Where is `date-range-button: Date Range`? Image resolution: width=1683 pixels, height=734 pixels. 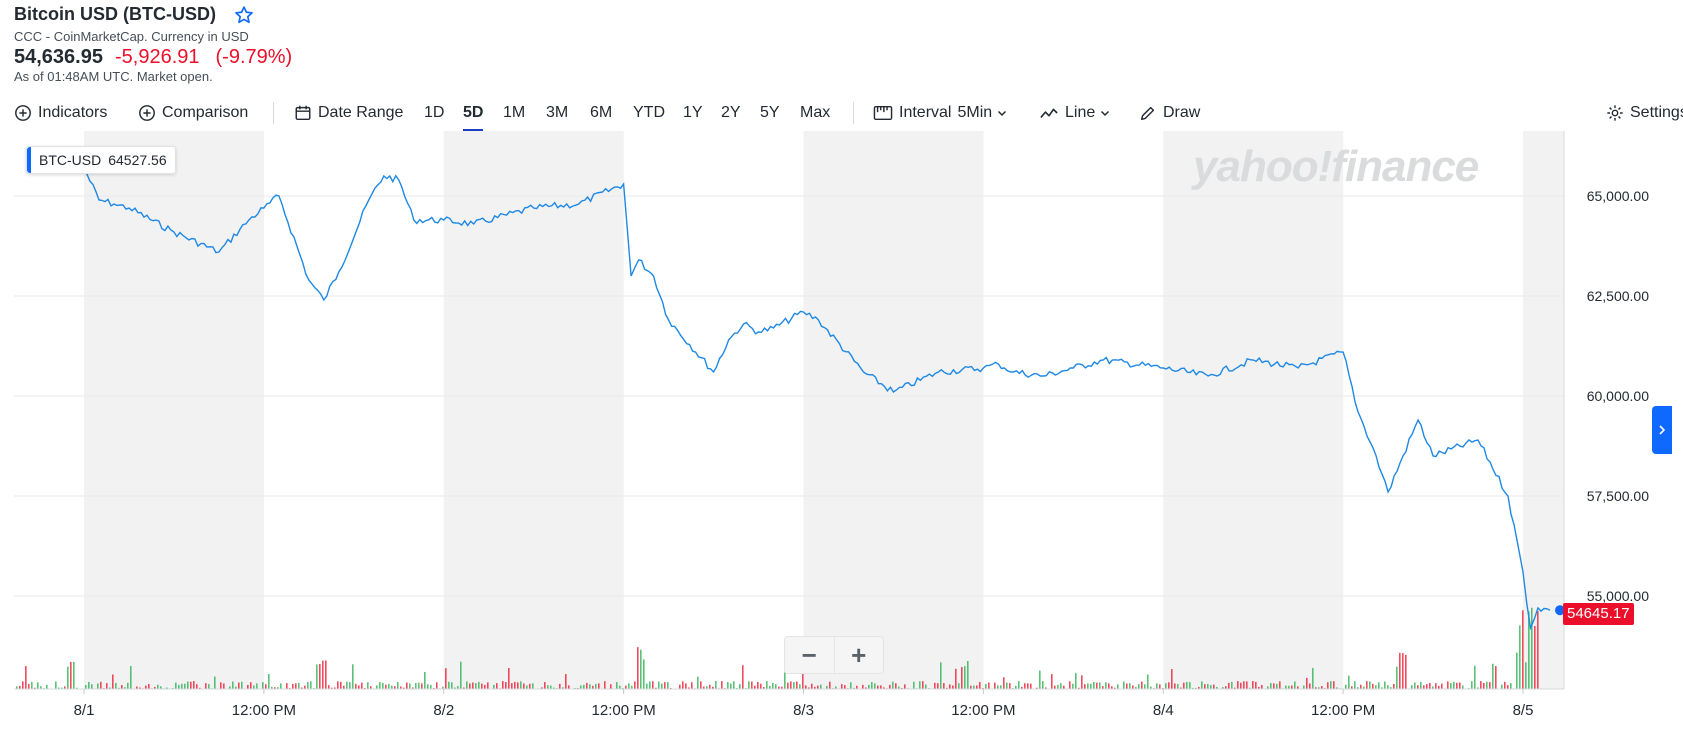 date-range-button: Date Range is located at coordinates (348, 113).